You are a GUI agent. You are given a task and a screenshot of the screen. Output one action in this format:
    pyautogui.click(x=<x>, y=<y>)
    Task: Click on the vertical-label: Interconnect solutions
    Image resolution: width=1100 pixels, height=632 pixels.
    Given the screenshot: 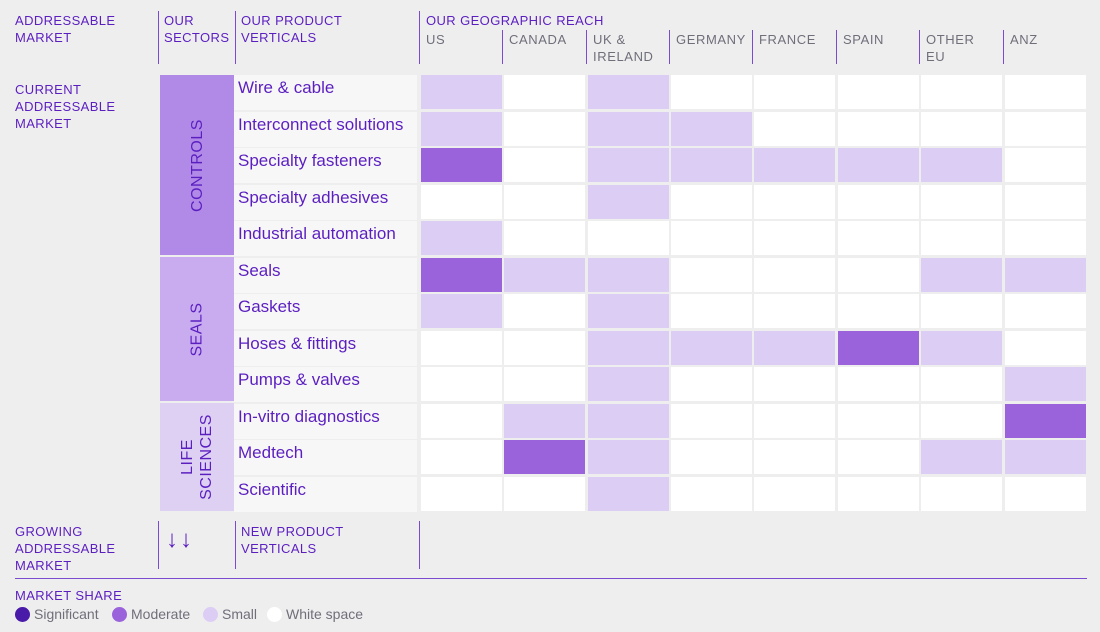 What is the action you would take?
    pyautogui.click(x=325, y=129)
    